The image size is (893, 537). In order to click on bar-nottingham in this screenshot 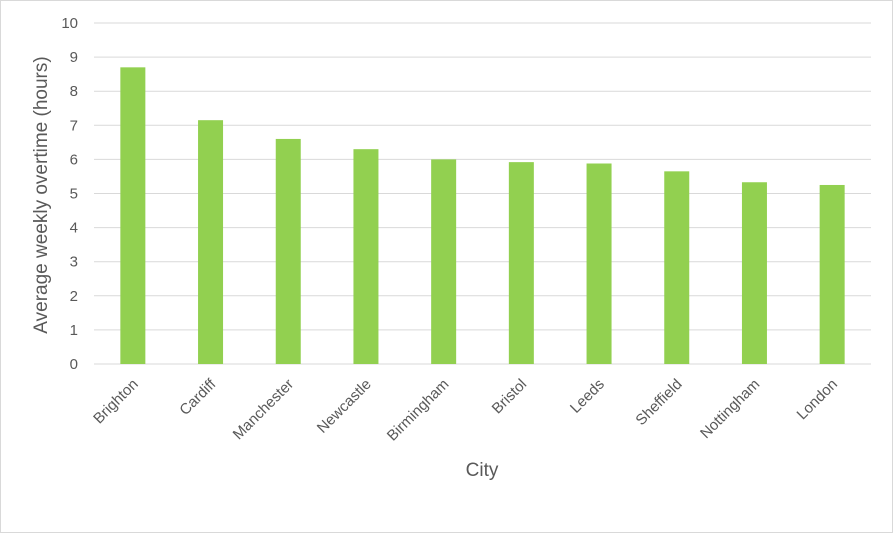, I will do `click(754, 273)`.